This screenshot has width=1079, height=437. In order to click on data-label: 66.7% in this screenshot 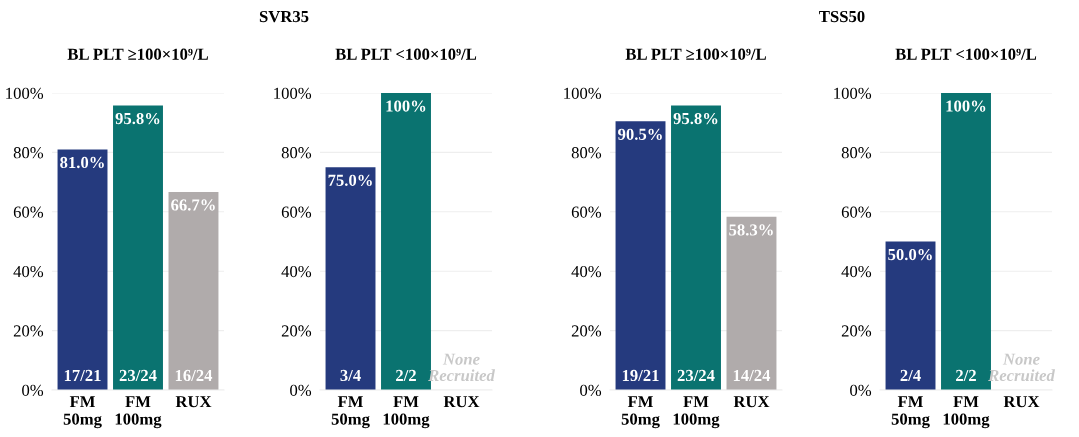, I will do `click(193, 205)`.